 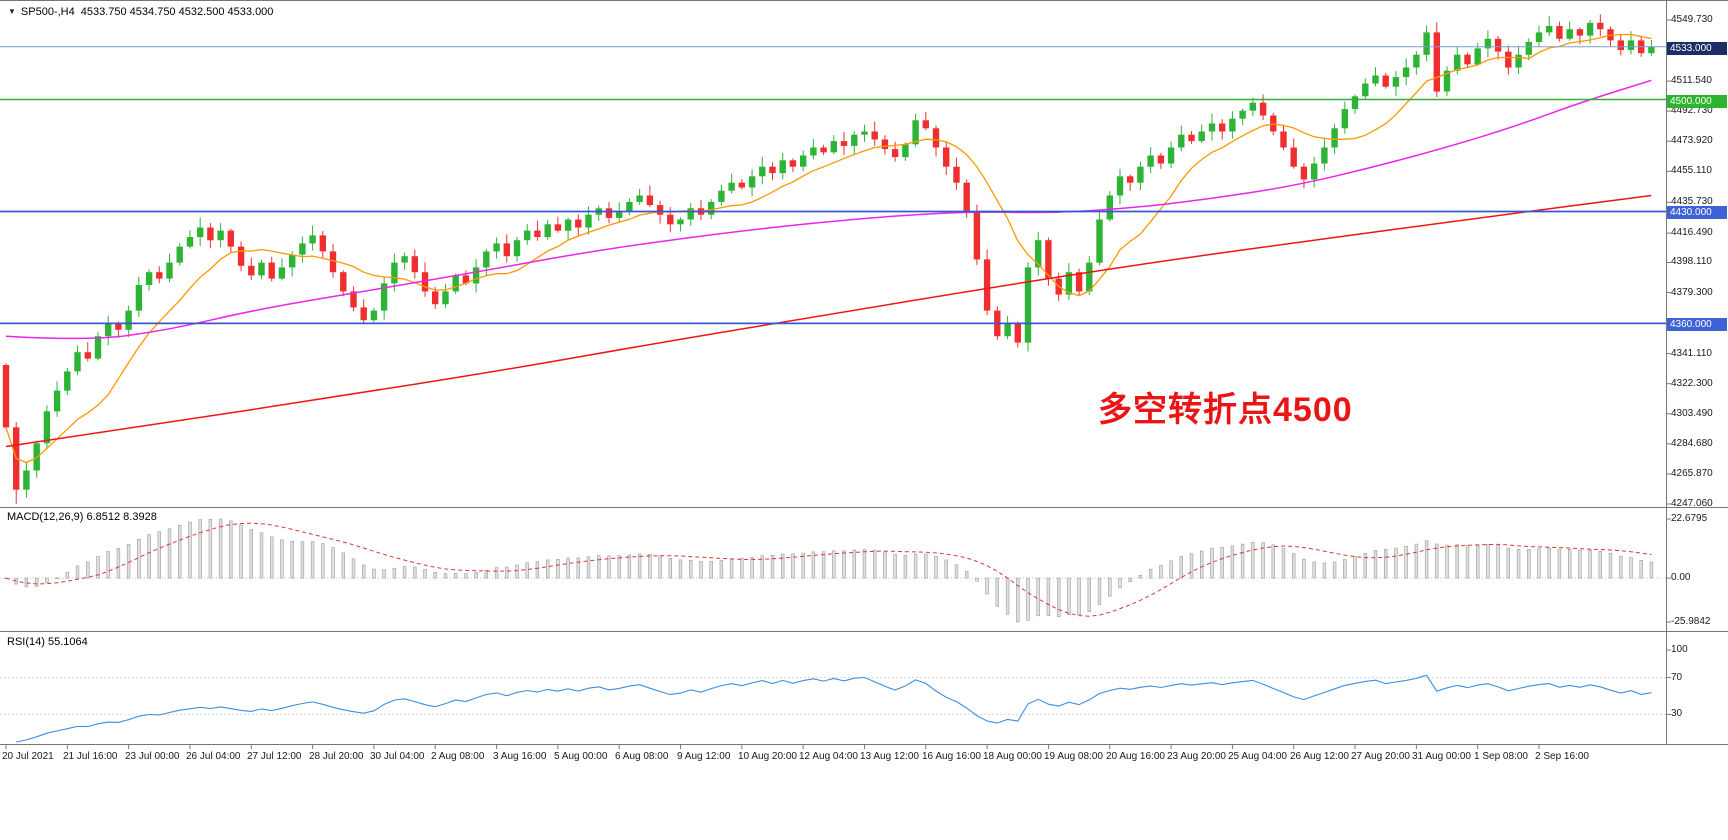 I want to click on macd-histogram, so click(x=829, y=570).